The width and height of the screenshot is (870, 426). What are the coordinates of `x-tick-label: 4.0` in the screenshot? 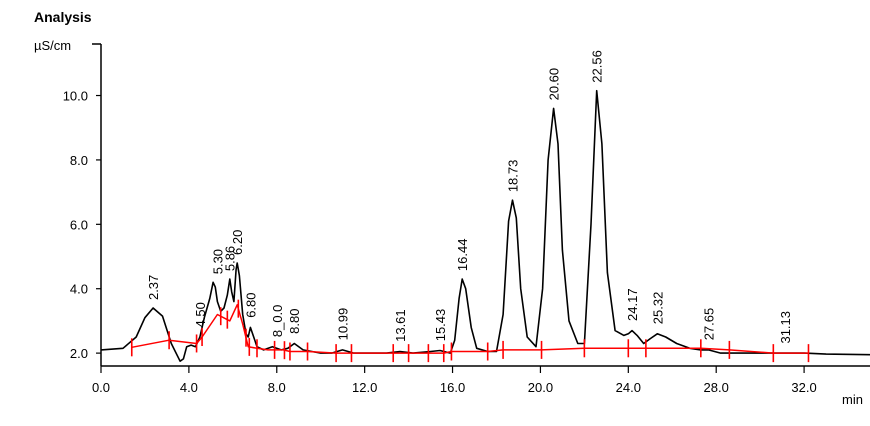 It's located at (189, 387).